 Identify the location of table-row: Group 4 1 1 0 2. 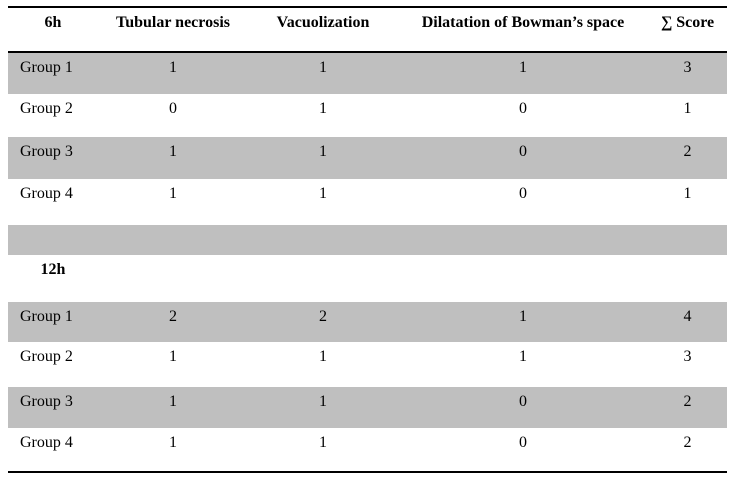
(367, 450).